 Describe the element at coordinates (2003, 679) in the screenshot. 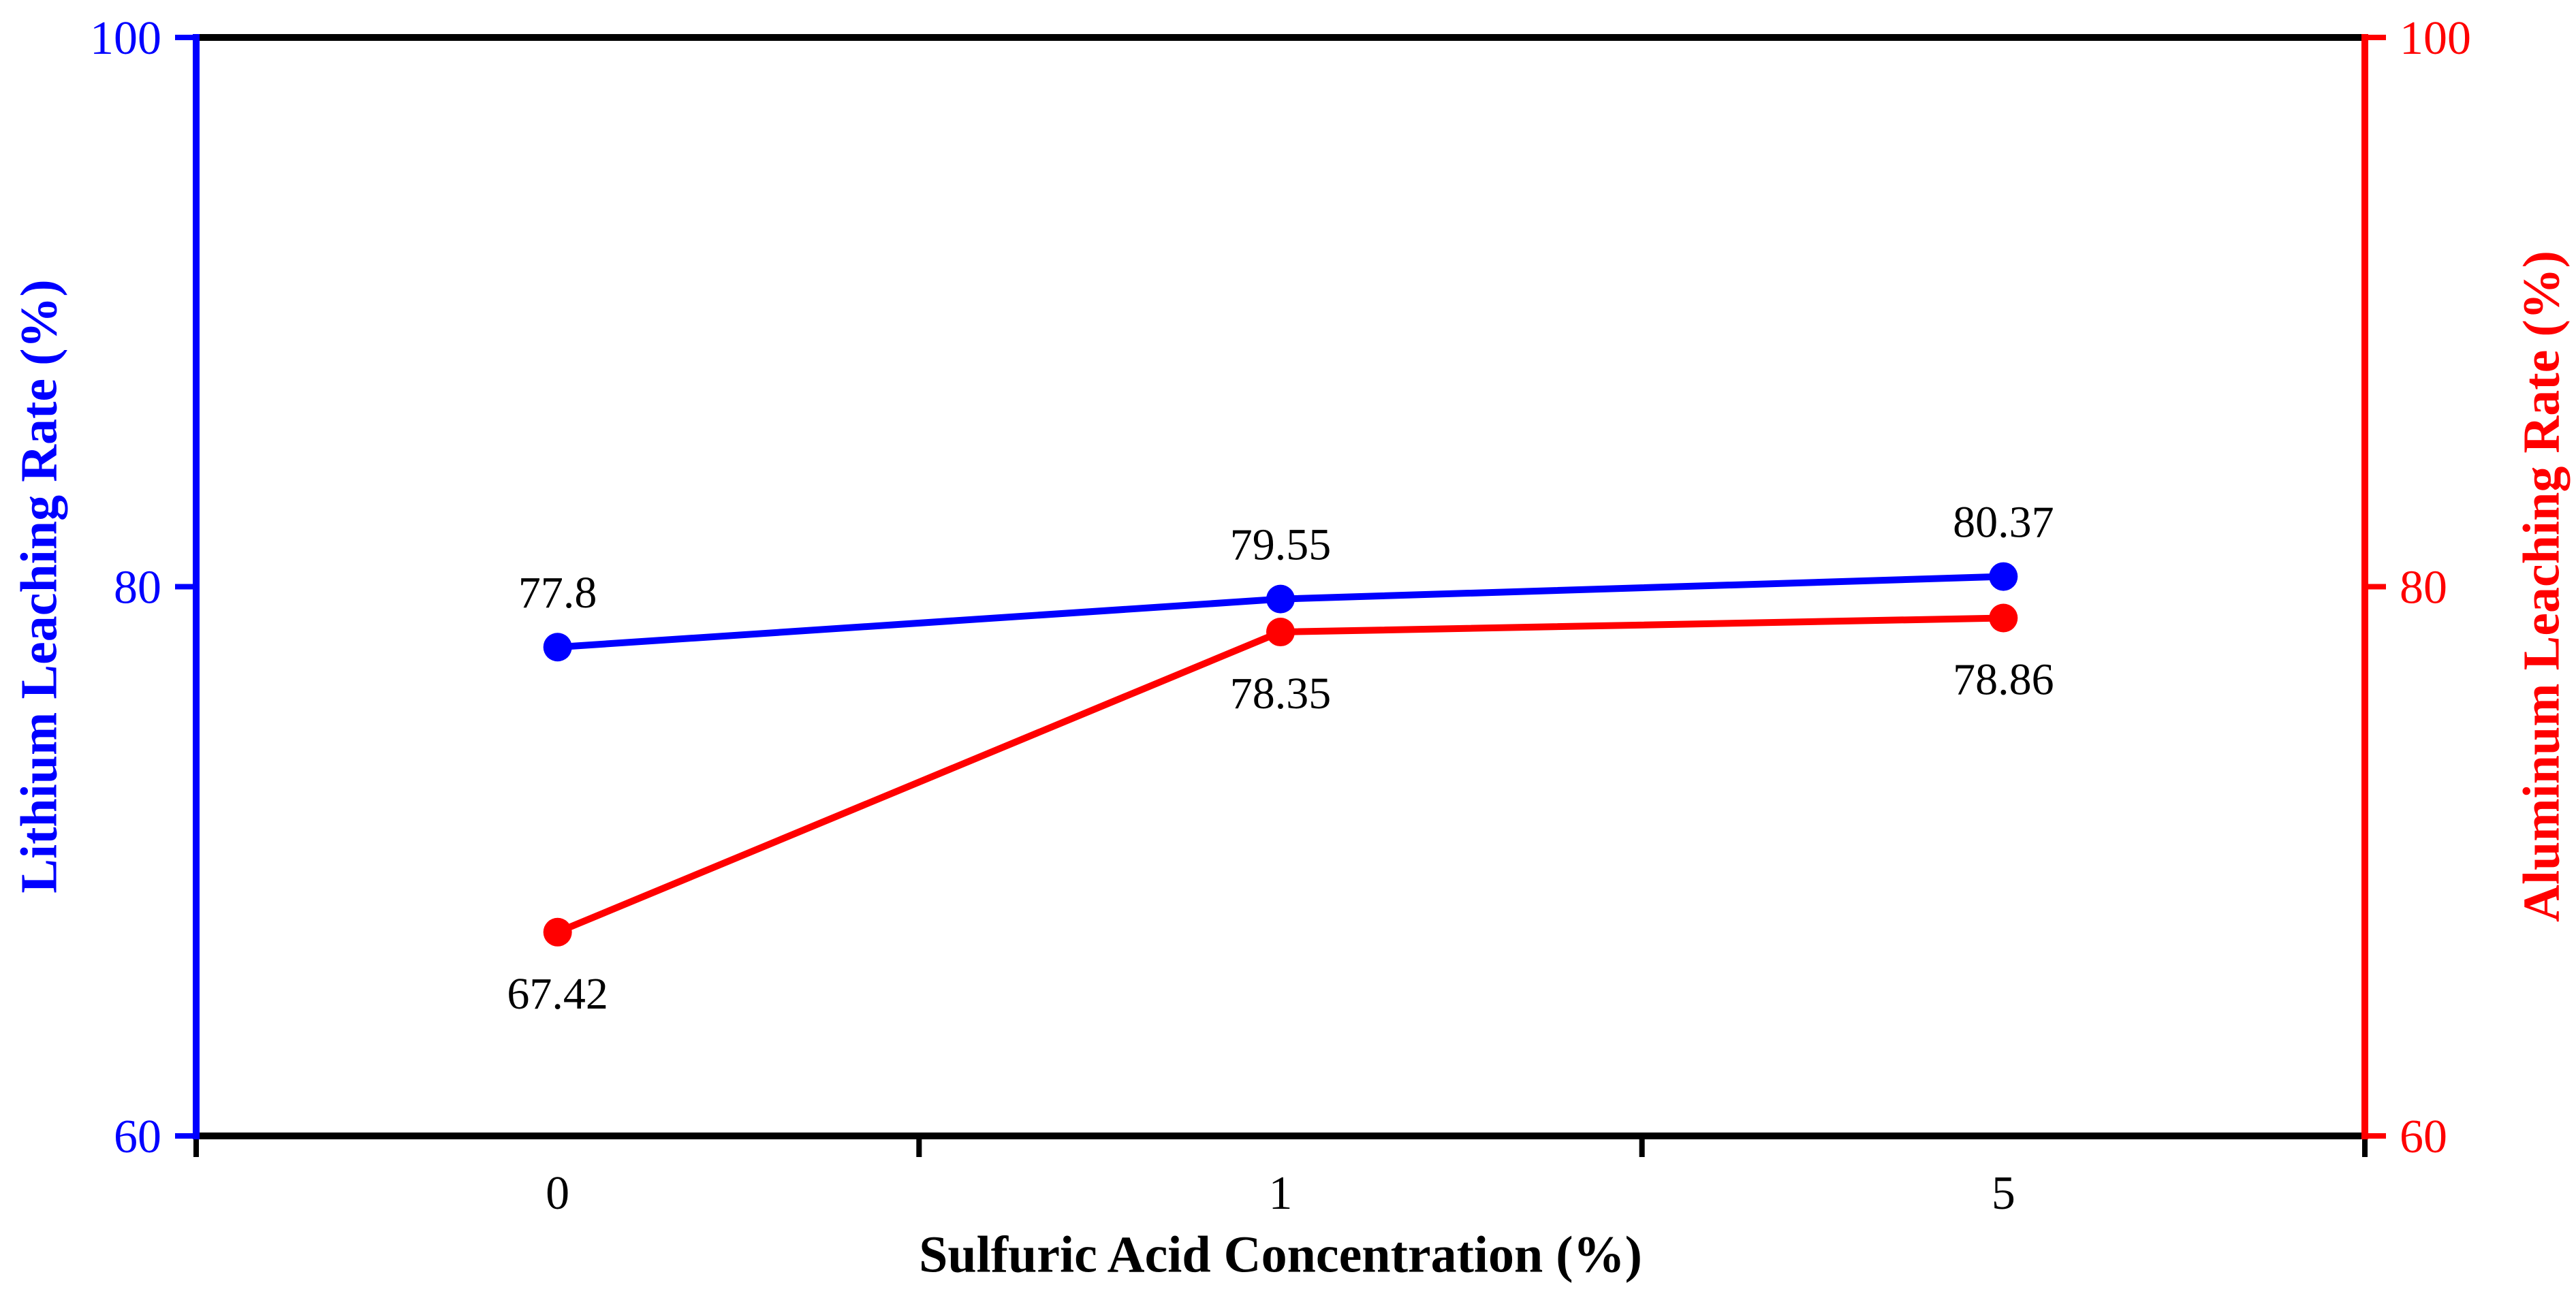

I see `data-point-label: 78.86` at that location.